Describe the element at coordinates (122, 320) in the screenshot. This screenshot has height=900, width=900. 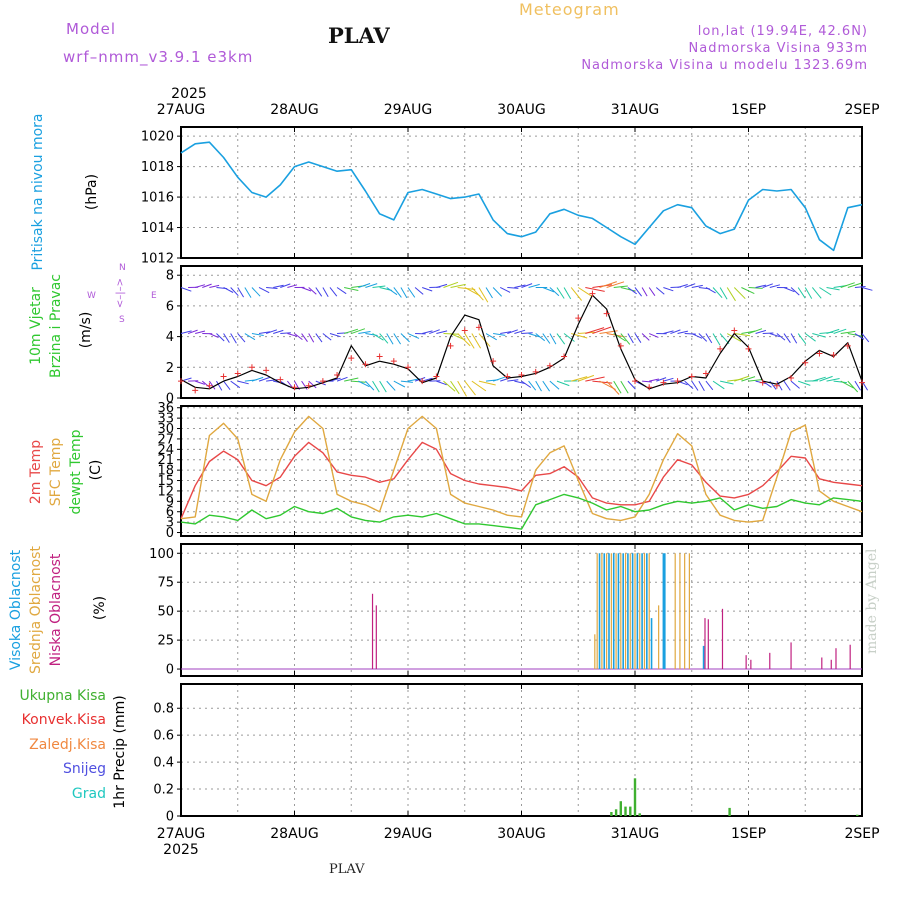
I see `compass-south-label: S` at that location.